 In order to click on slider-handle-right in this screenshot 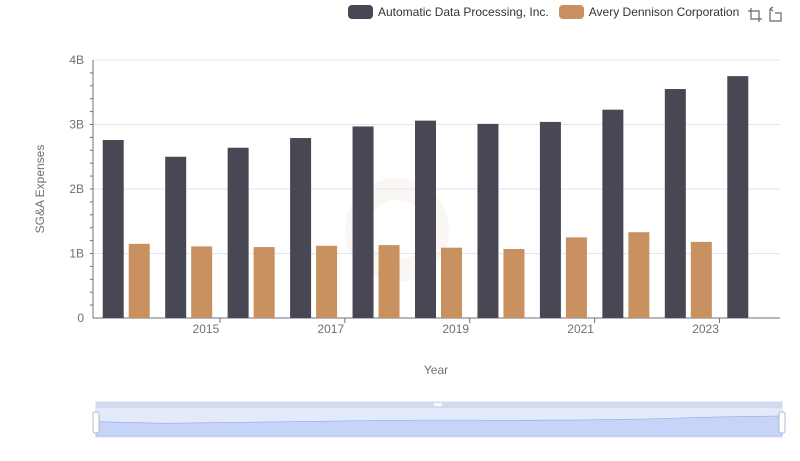, I will do `click(782, 422)`.